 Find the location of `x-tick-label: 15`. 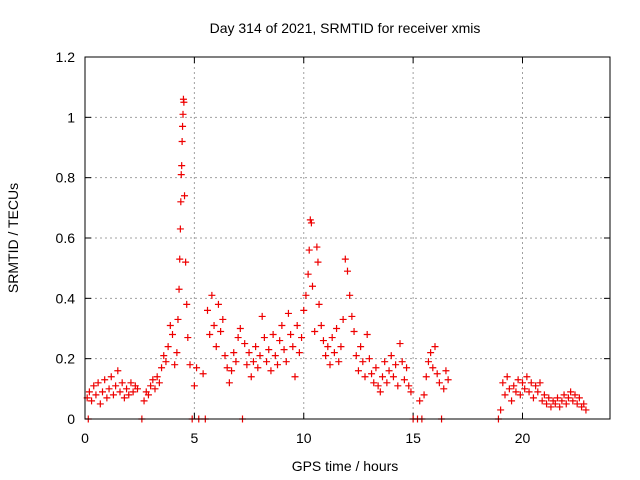

x-tick-label: 15 is located at coordinates (413, 438).